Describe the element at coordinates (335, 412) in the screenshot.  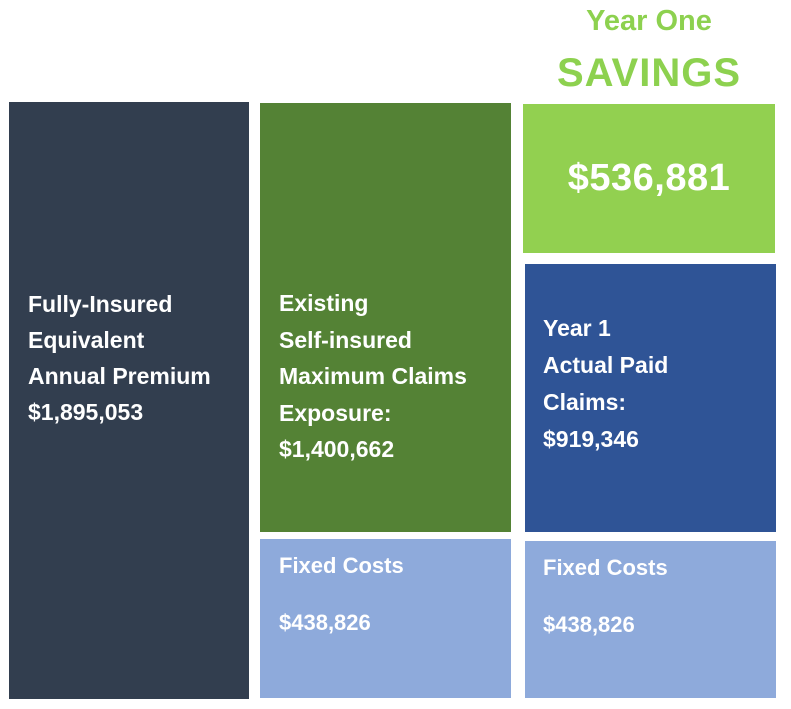
I see `exposure-label-line-4: Exposure:` at that location.